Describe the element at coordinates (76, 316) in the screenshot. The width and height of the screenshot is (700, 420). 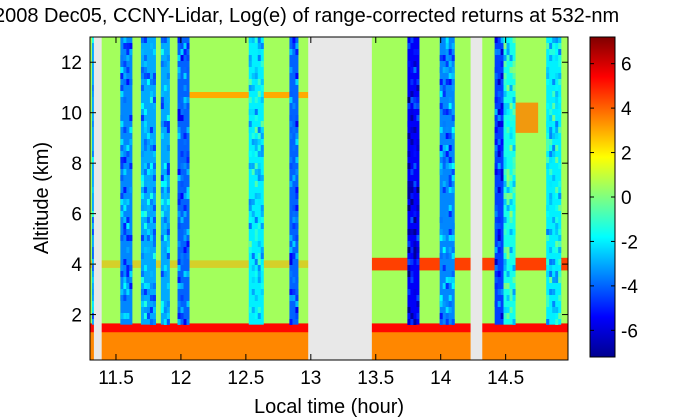
I see `y-tick-label: 2` at that location.